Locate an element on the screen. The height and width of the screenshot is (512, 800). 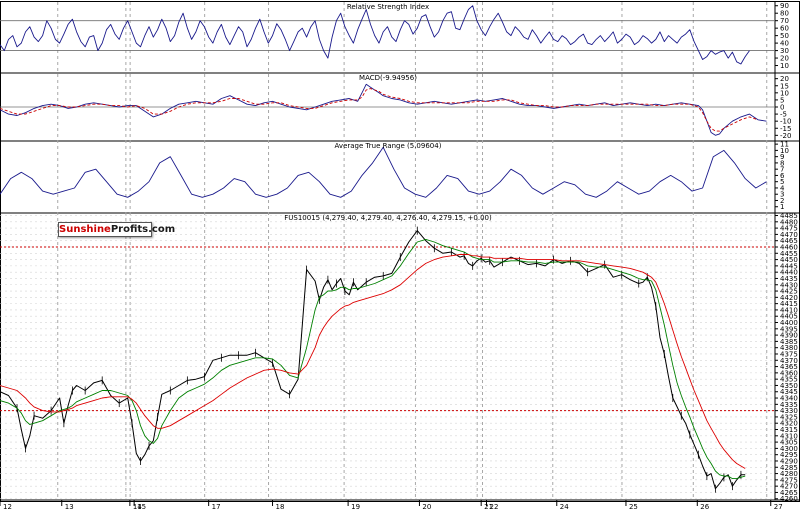
y-tick-label: 4455 is located at coordinates (789, 254).